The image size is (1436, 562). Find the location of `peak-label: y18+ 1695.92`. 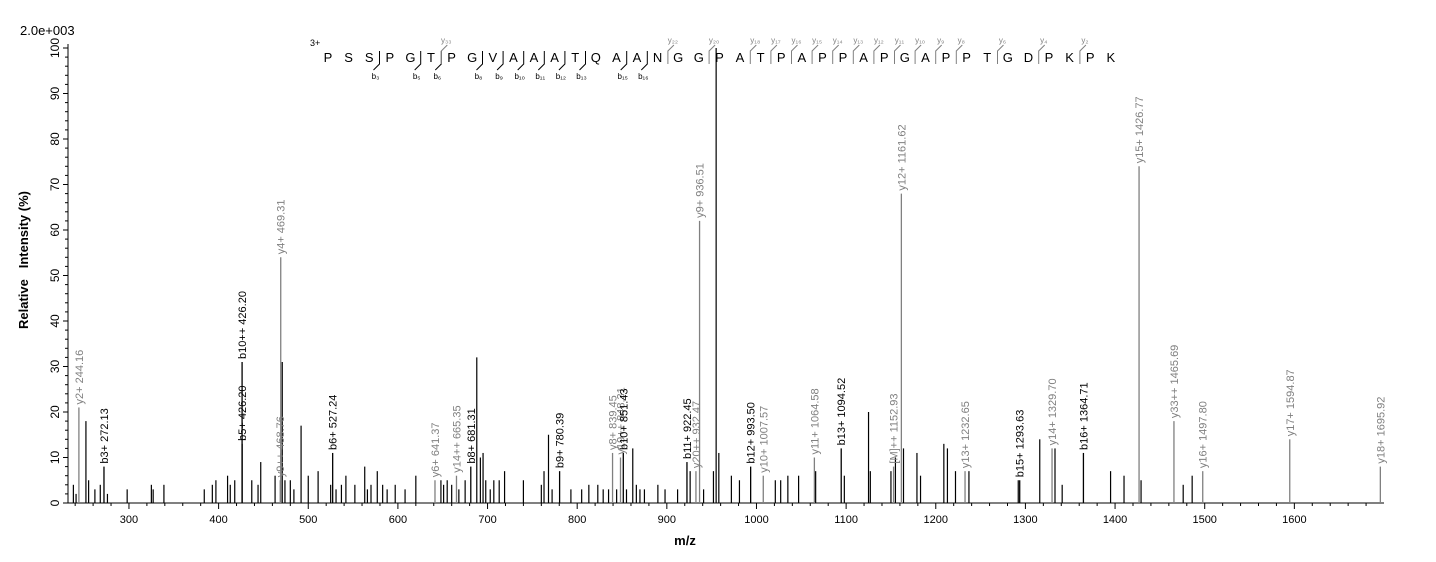

peak-label: y18+ 1695.92 is located at coordinates (1381, 430).